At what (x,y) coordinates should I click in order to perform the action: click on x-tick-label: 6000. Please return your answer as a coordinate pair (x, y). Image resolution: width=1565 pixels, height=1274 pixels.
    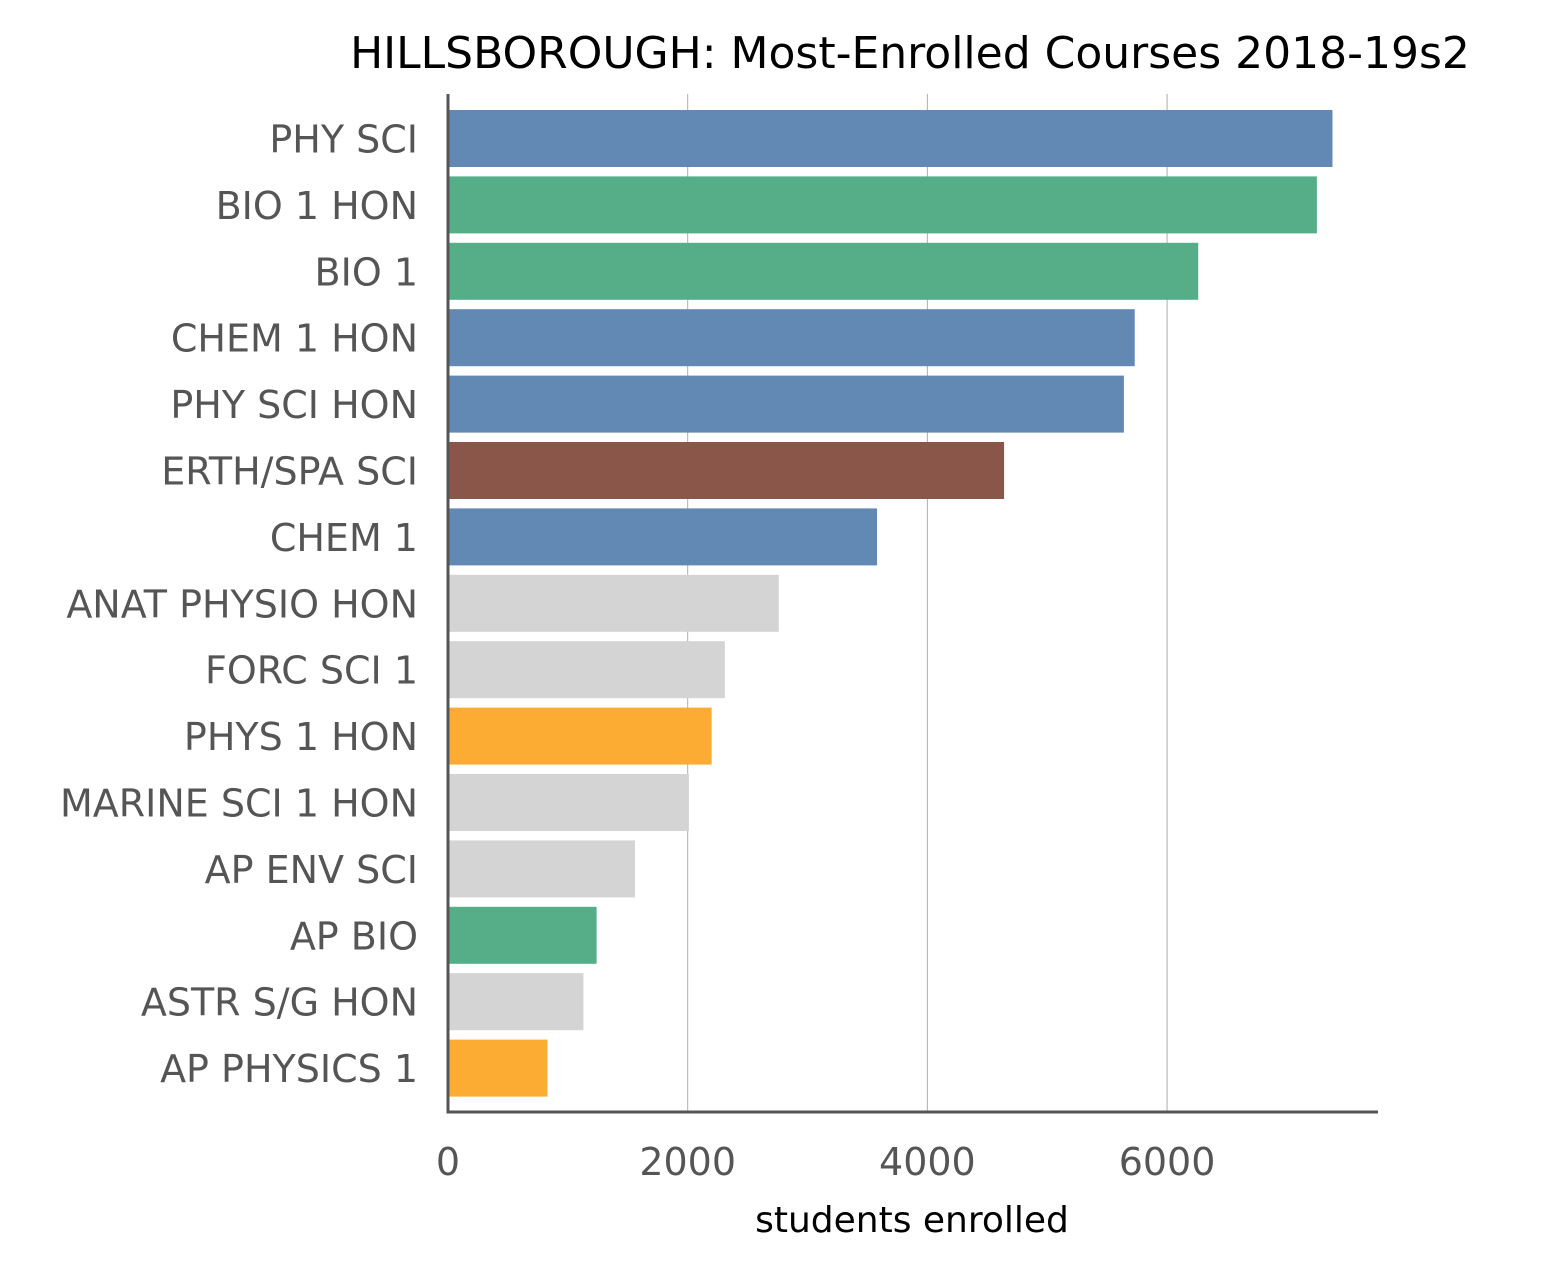
    Looking at the image, I should click on (1167, 1162).